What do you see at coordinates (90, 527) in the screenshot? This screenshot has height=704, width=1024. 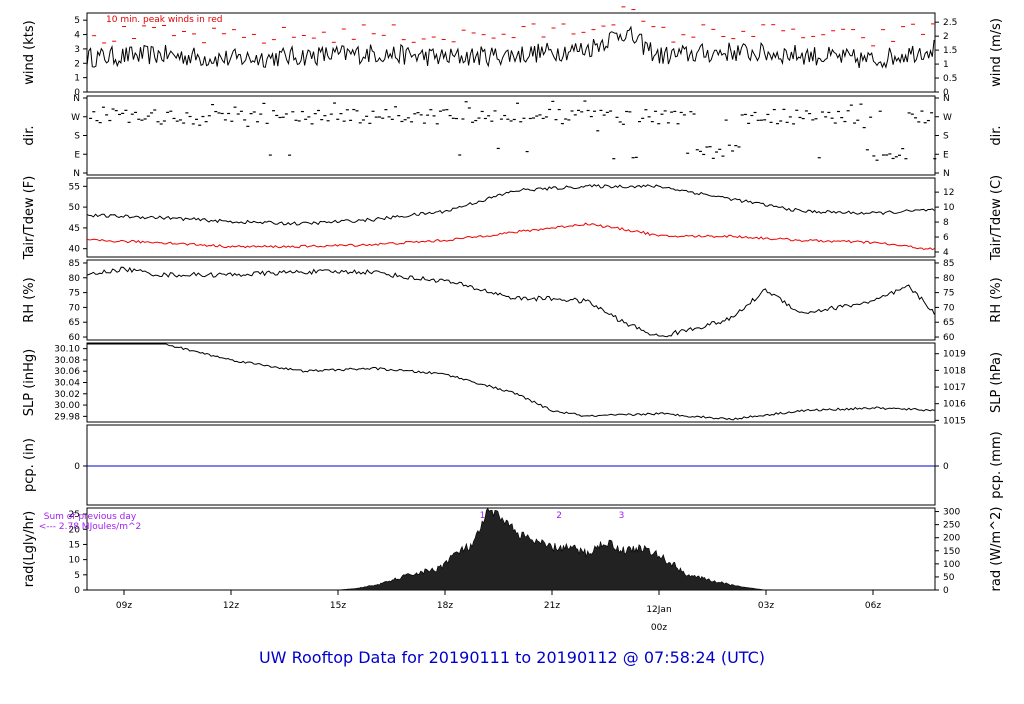 I see `rad-sum-note-line2: <--- 2.78 MJoules/m^2` at bounding box center [90, 527].